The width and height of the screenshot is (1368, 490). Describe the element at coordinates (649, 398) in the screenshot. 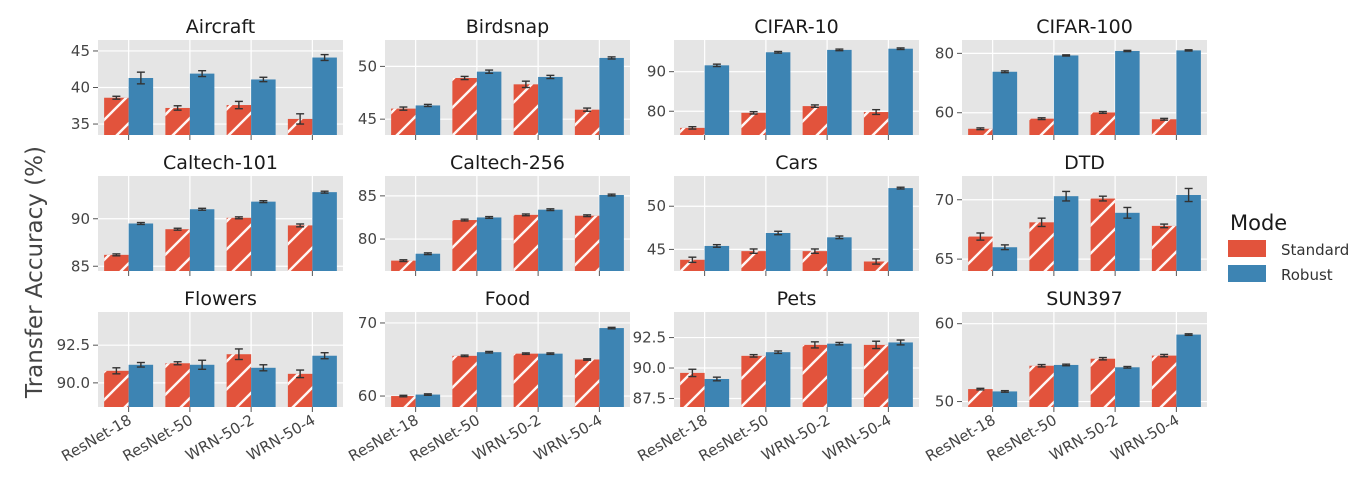

I see `y-tick-label: 87.5` at that location.